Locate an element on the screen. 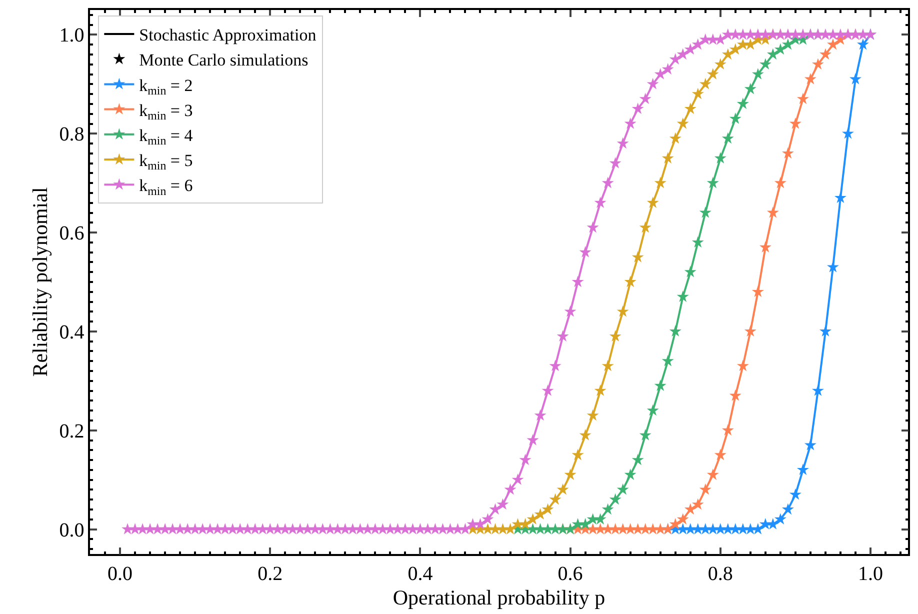 The height and width of the screenshot is (614, 918). legend-label: Monte Carlo simulations is located at coordinates (223, 60).